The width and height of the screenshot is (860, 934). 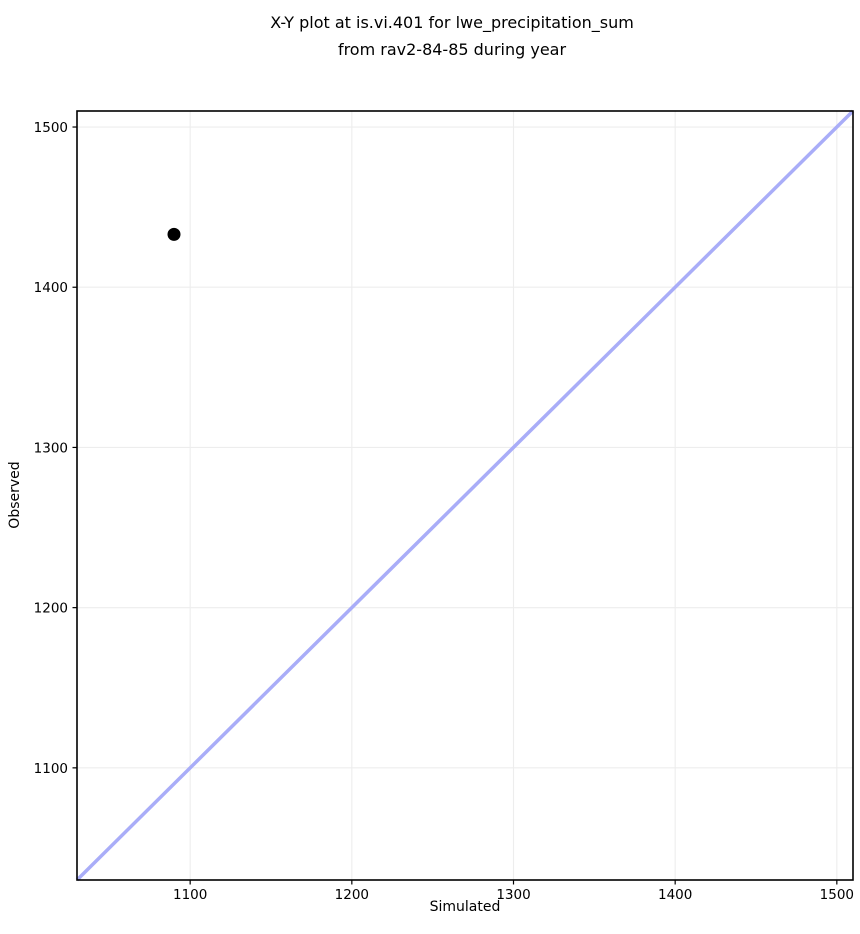 What do you see at coordinates (465, 907) in the screenshot?
I see `x-axis-label: Simulated` at bounding box center [465, 907].